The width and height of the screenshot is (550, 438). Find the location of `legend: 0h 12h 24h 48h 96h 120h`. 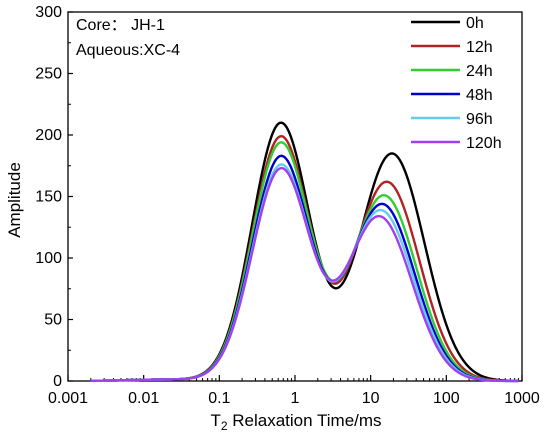

legend: 0h 12h 24h 48h 96h 120h is located at coordinates (456, 83).